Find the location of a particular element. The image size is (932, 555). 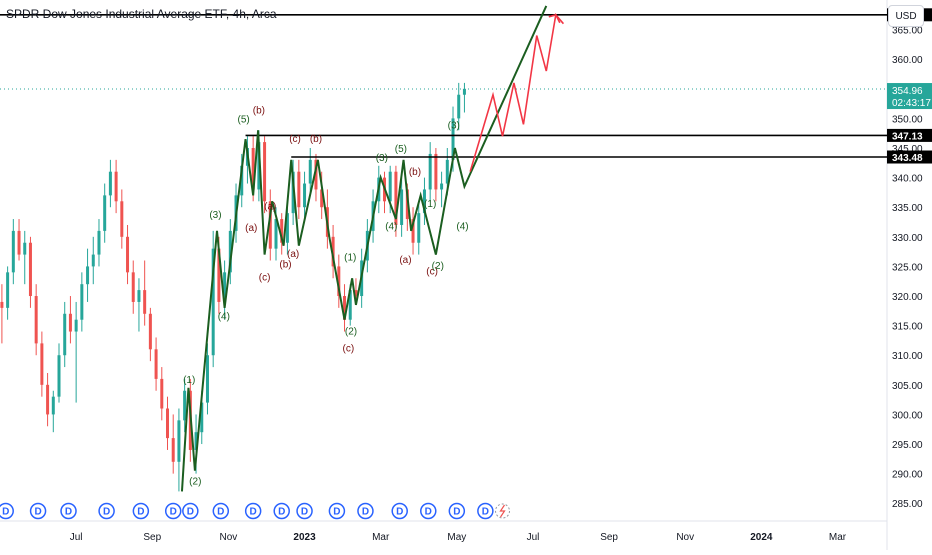

price-tick-label: 295.00 is located at coordinates (907, 445).